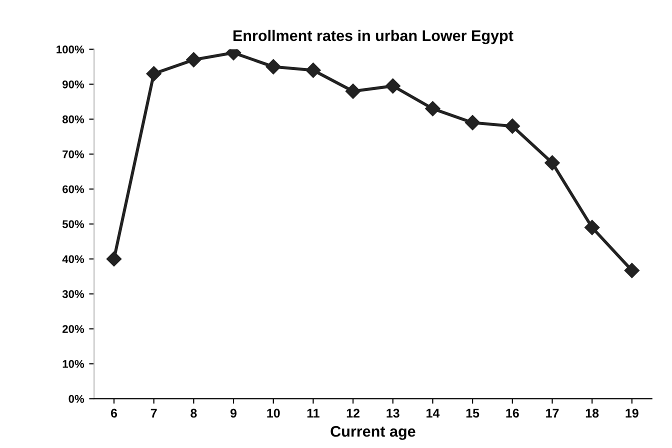 Image resolution: width=672 pixels, height=448 pixels. I want to click on x-tick-label: 18, so click(592, 413).